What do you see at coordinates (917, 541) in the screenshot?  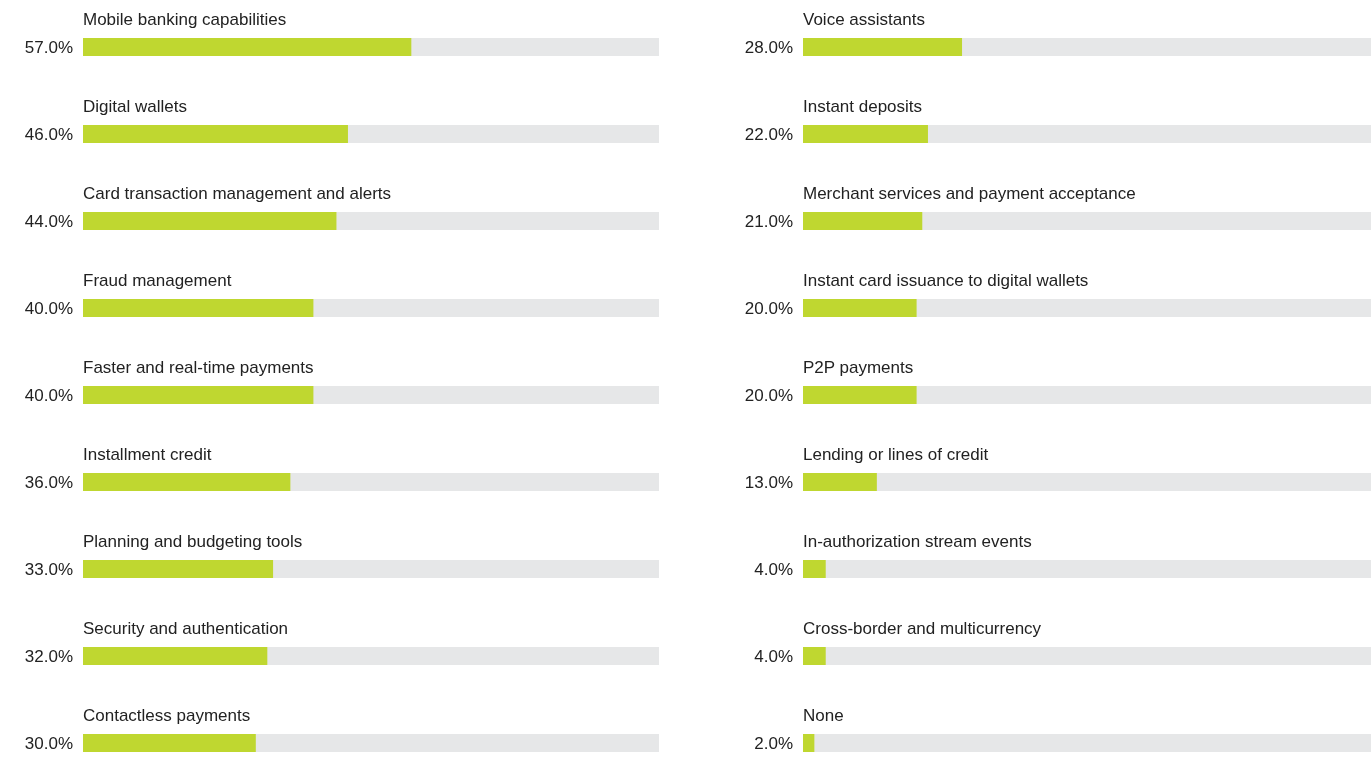 I see `y-tick-label: In-authorization stream events` at bounding box center [917, 541].